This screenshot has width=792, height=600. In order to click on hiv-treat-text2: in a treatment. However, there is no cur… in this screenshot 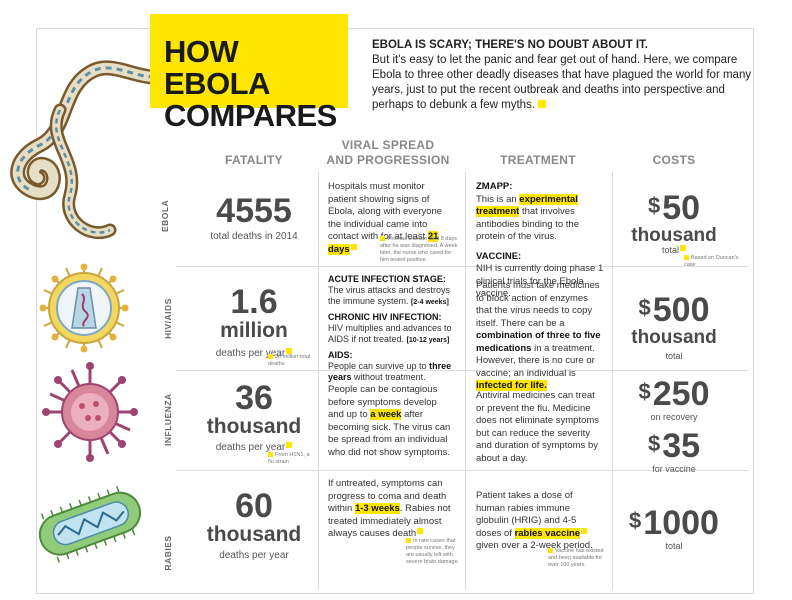, I will do `click(535, 360)`.